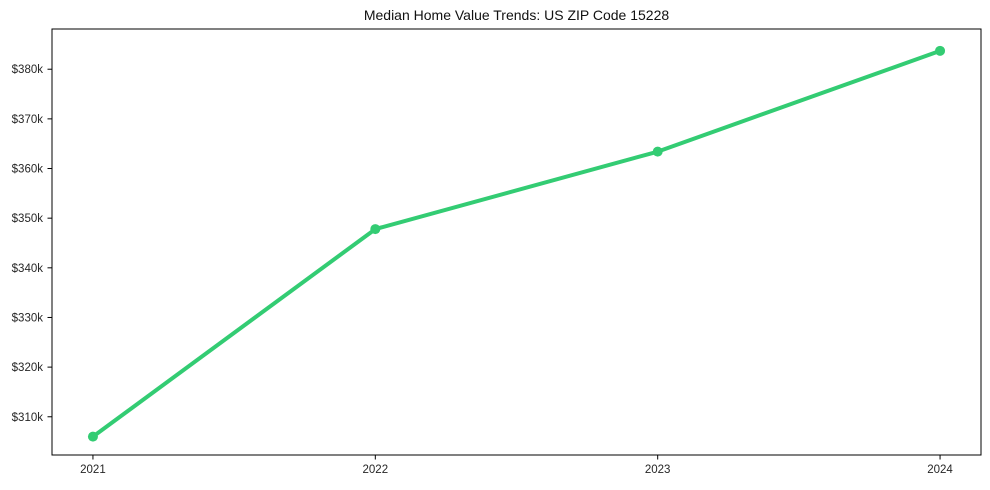 This screenshot has width=990, height=490. What do you see at coordinates (28, 120) in the screenshot?
I see `y-tick-label: $370k` at bounding box center [28, 120].